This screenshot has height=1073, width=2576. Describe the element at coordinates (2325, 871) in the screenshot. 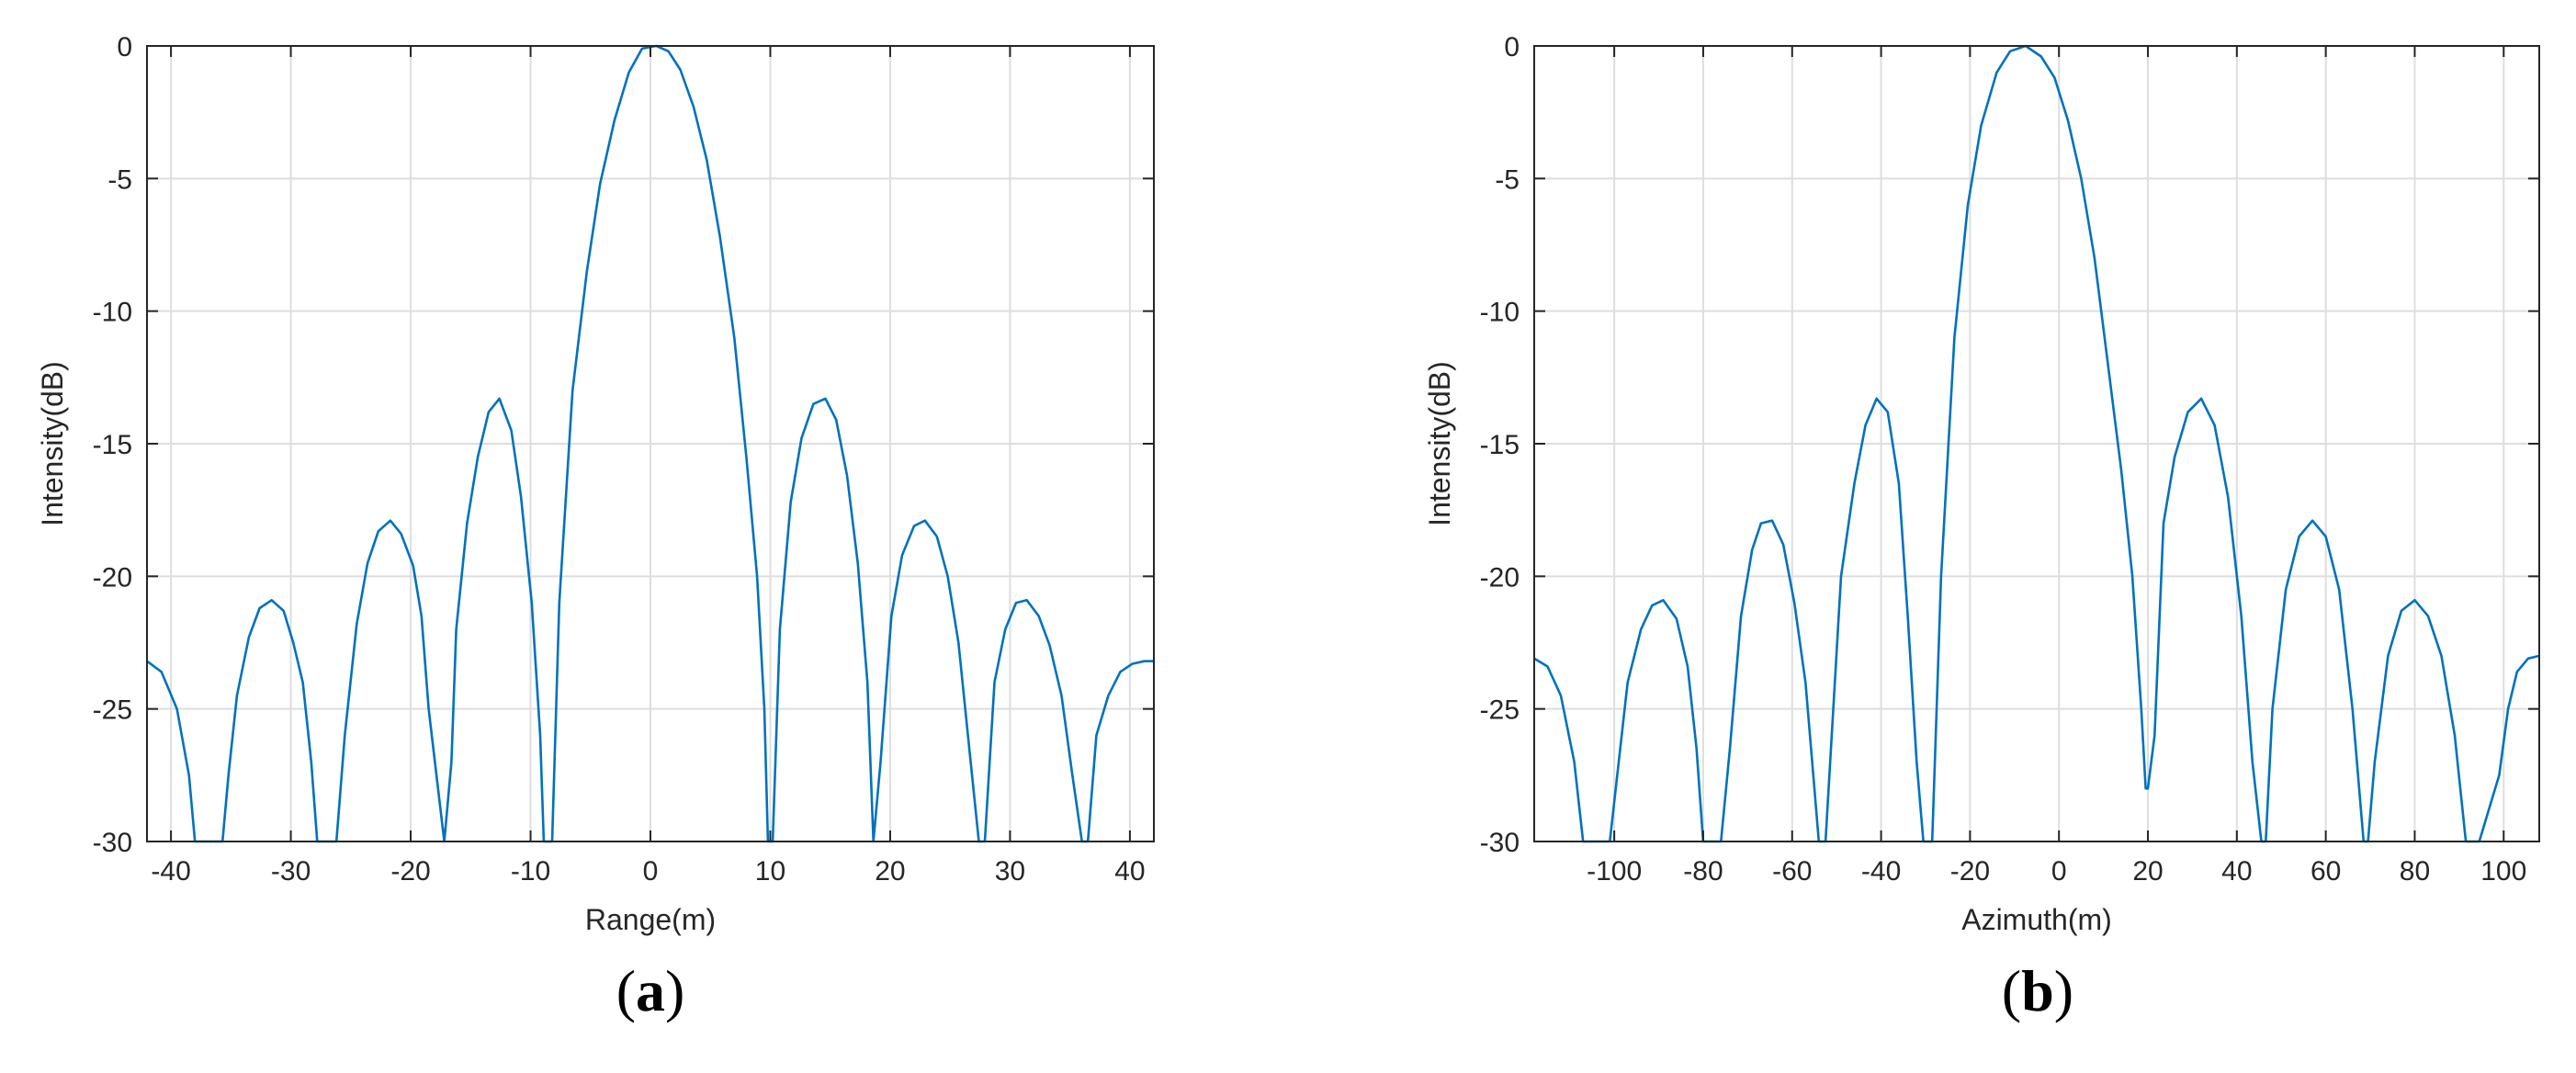

I see `x-tick-label: 60` at that location.